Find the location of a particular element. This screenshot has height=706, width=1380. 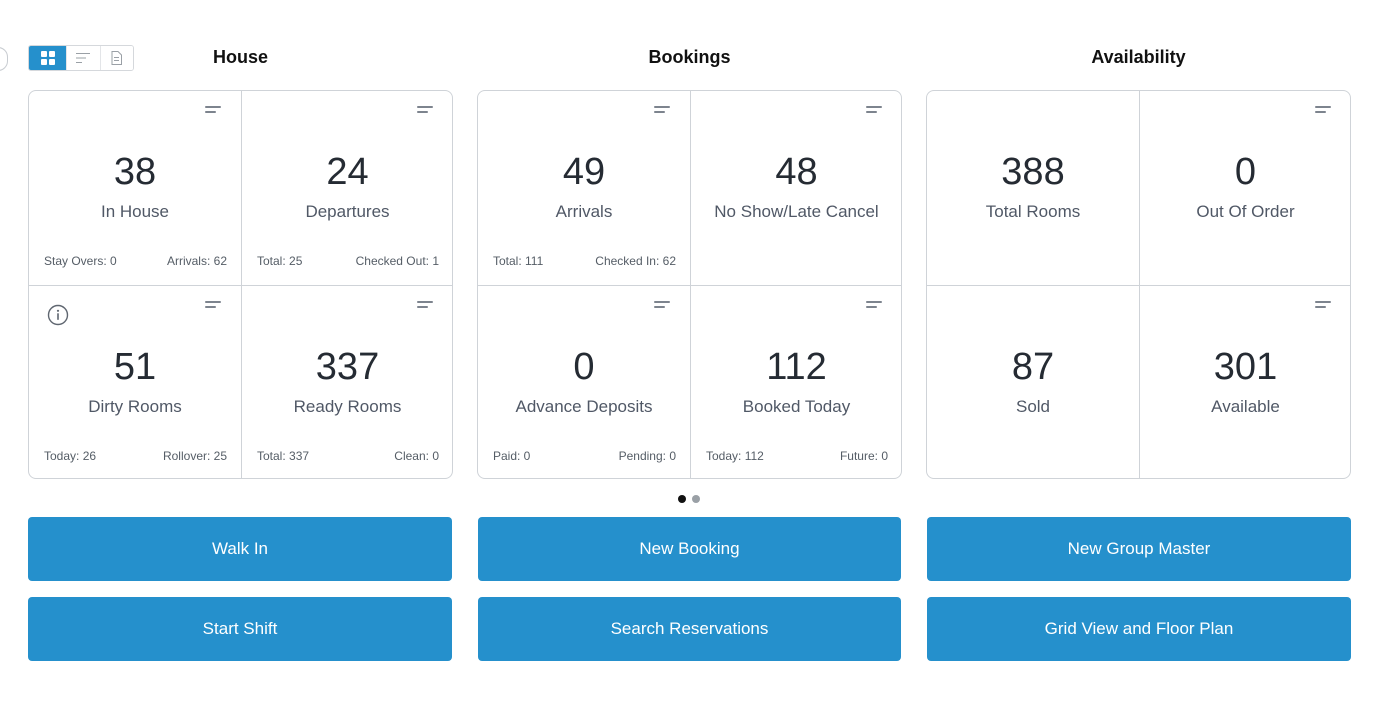

tile-label: Out Of Order is located at coordinates (1245, 211).